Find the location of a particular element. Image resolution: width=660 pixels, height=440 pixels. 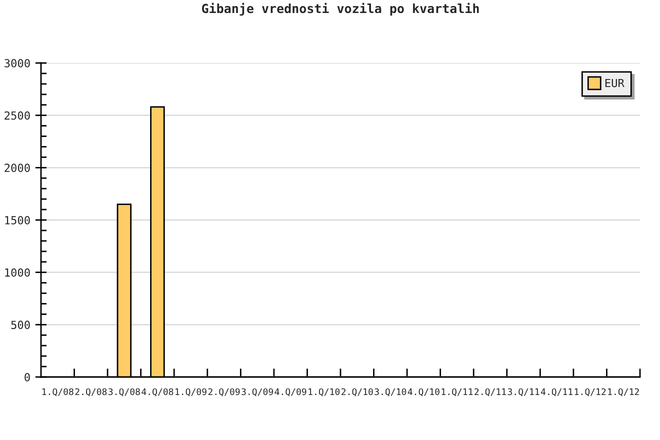

x-tick-label: 3.Q/09 is located at coordinates (257, 392).